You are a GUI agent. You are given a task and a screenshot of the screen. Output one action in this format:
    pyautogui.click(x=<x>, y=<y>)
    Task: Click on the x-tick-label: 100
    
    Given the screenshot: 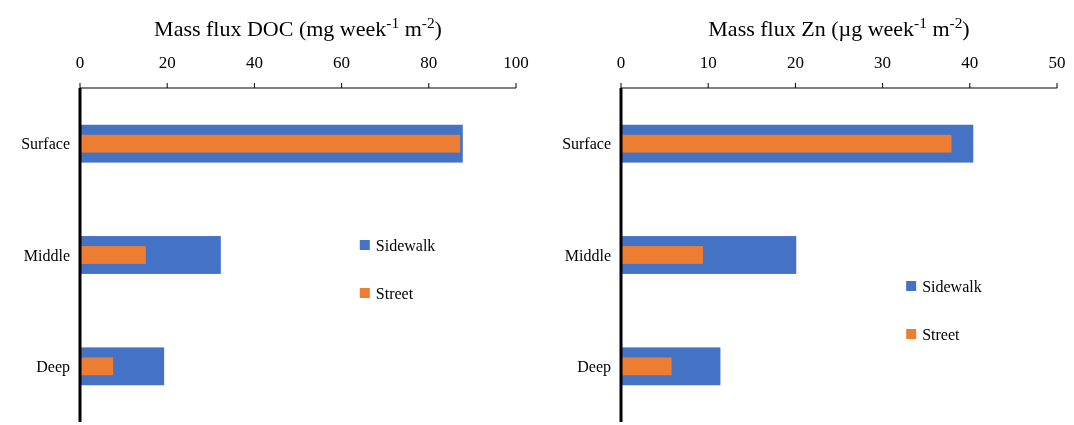 What is the action you would take?
    pyautogui.click(x=516, y=62)
    